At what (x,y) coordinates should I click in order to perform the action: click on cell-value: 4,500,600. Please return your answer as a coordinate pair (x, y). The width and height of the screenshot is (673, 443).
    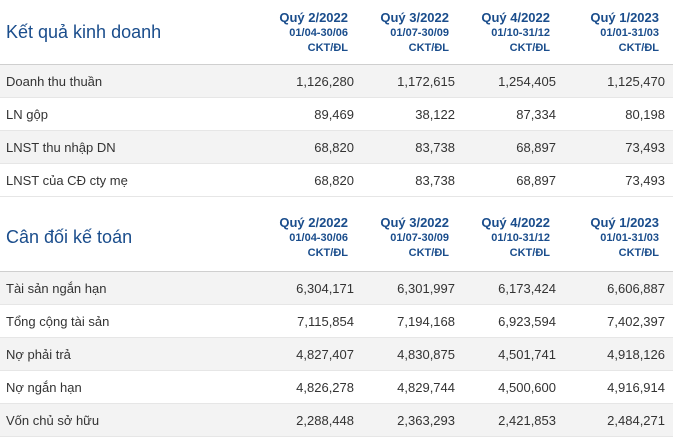
    Looking at the image, I should click on (527, 387).